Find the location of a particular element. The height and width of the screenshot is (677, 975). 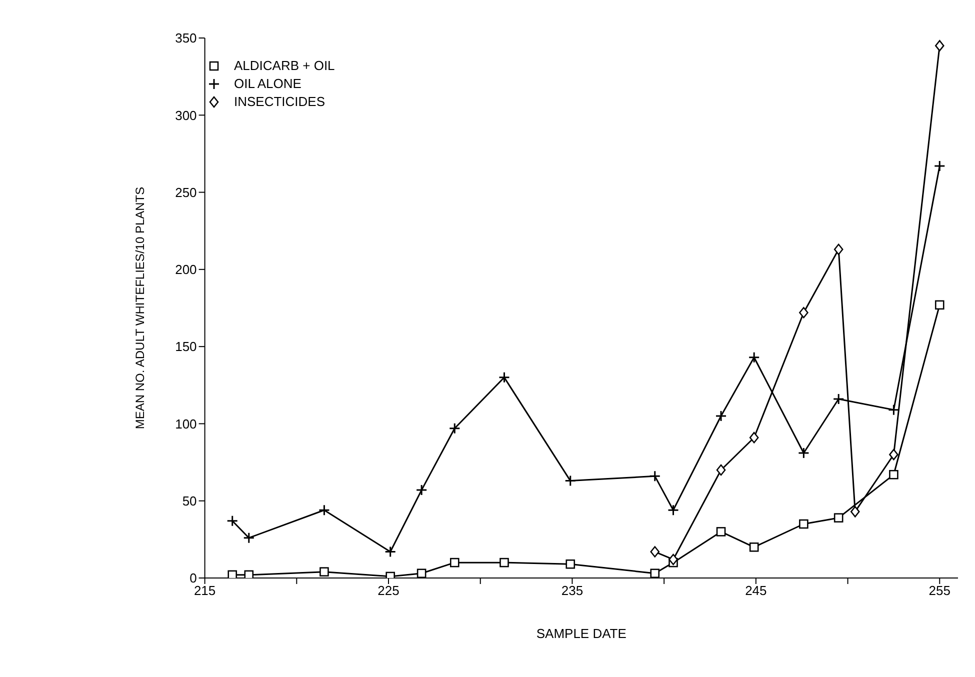

y-tick-label: 250 is located at coordinates (186, 192).